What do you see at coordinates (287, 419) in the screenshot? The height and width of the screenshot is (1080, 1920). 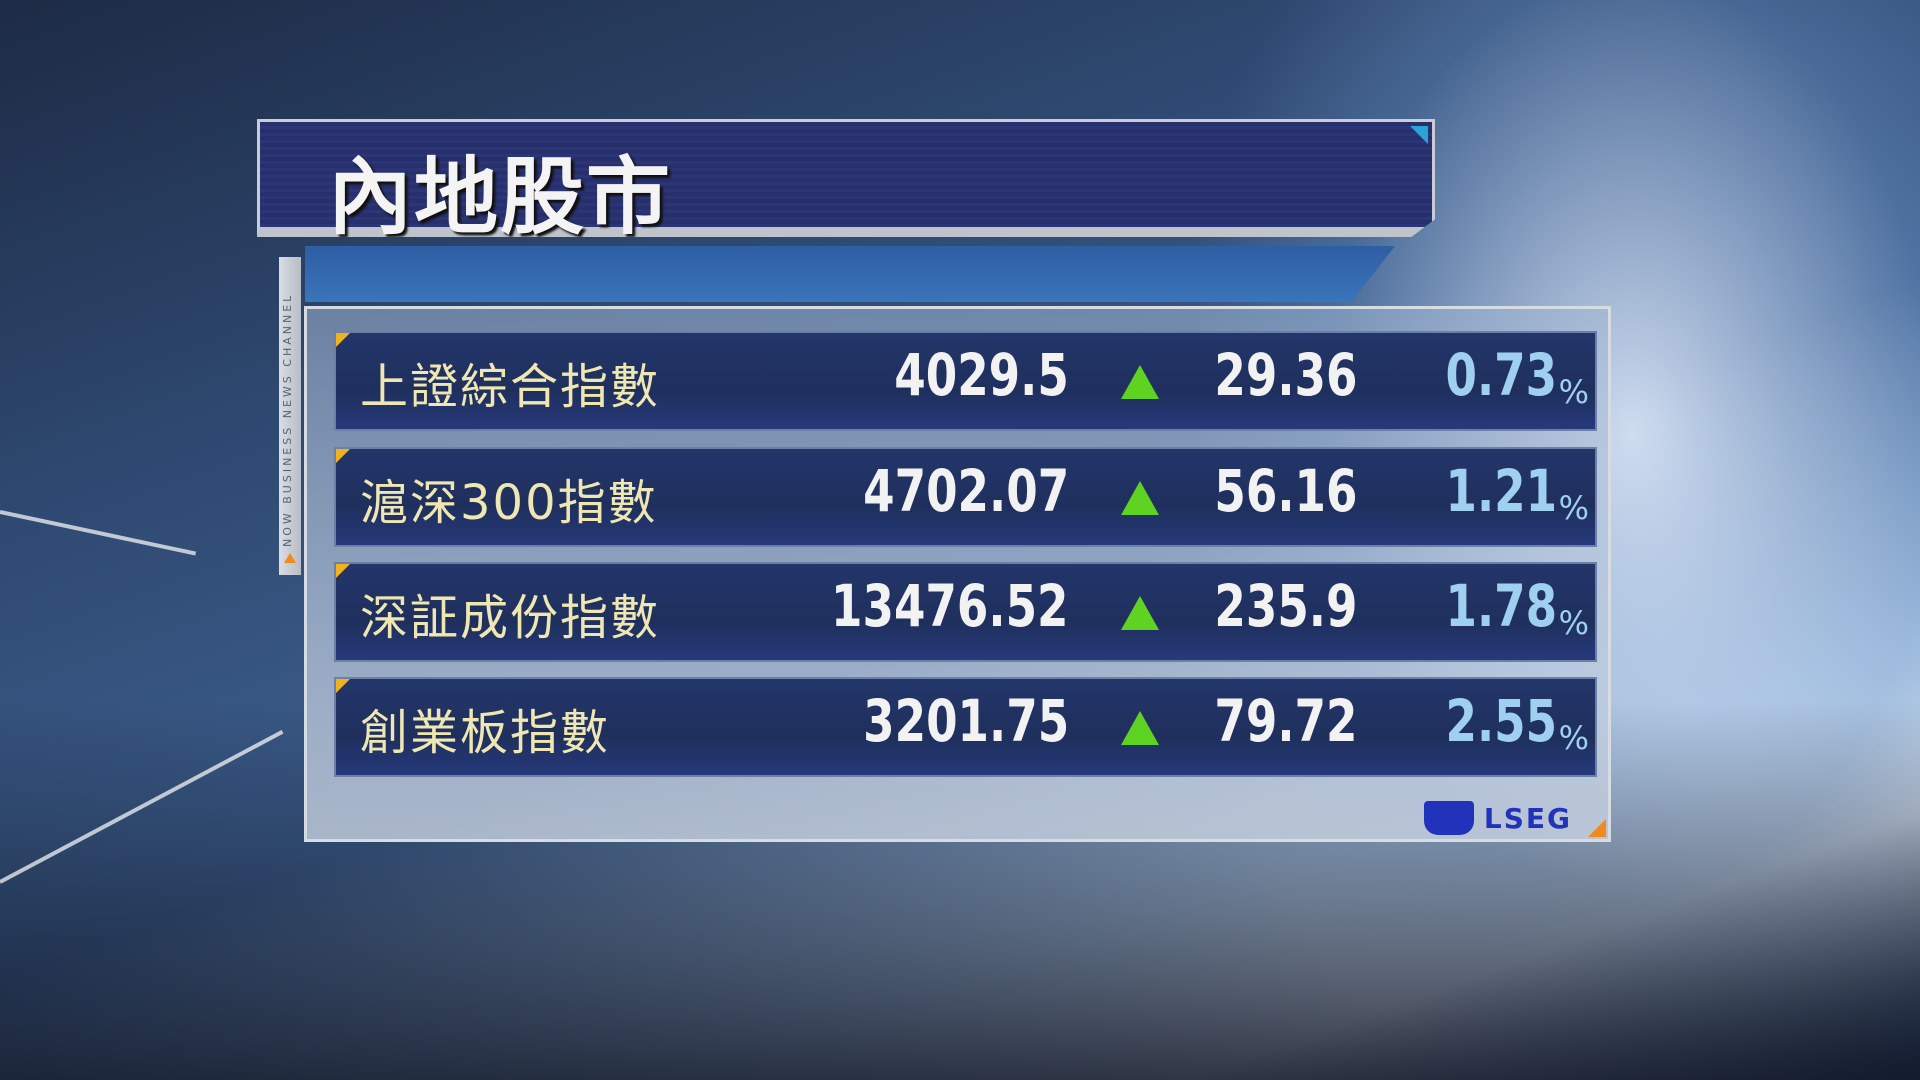 I see `channel-strip-text: NOW BUSINESS NEWS CHANNEL` at bounding box center [287, 419].